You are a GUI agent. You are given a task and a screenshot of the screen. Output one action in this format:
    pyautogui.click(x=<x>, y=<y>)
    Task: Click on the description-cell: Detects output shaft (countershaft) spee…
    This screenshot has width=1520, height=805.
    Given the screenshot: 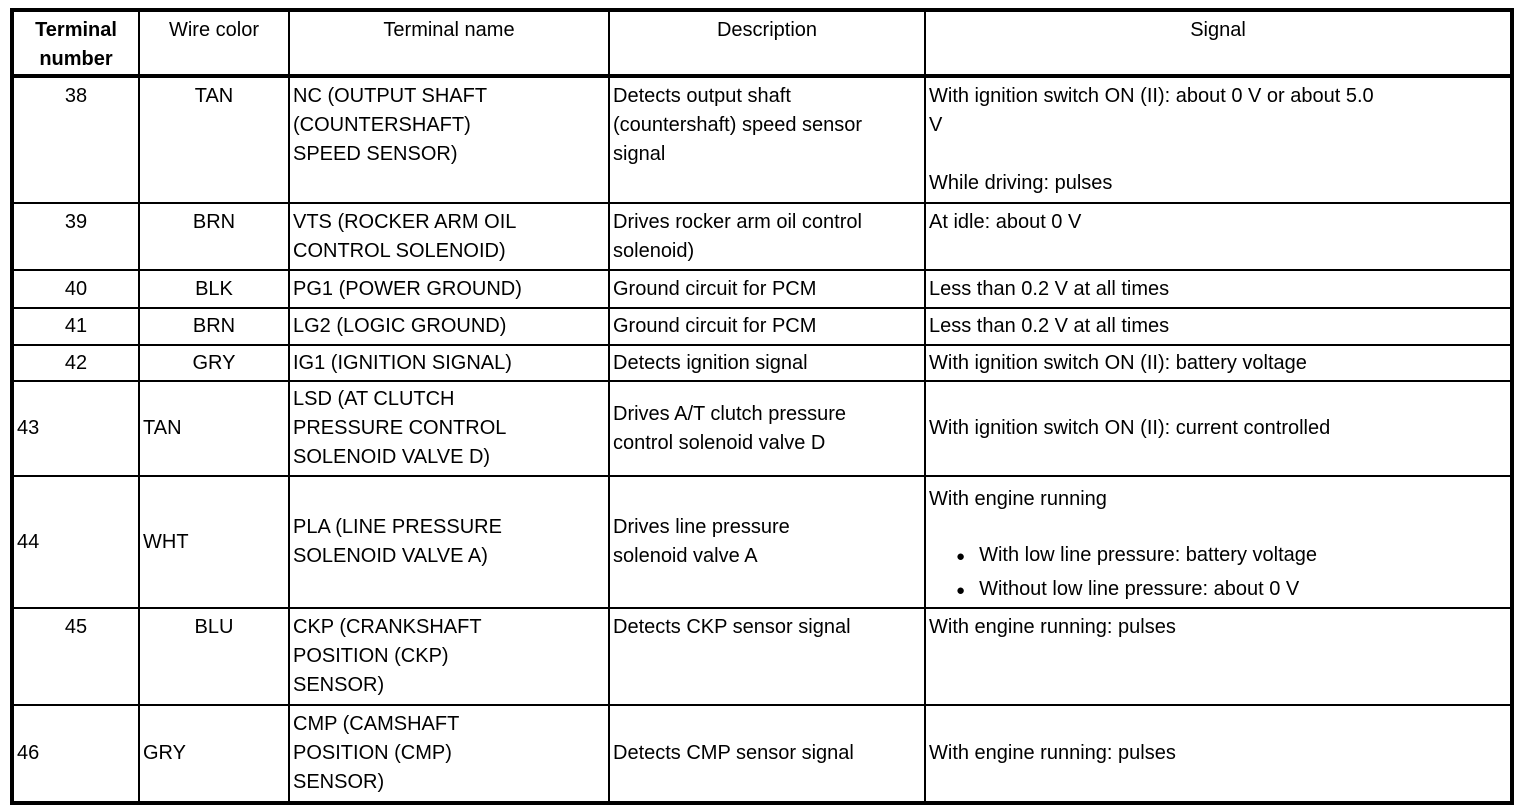 What is the action you would take?
    pyautogui.click(x=767, y=139)
    